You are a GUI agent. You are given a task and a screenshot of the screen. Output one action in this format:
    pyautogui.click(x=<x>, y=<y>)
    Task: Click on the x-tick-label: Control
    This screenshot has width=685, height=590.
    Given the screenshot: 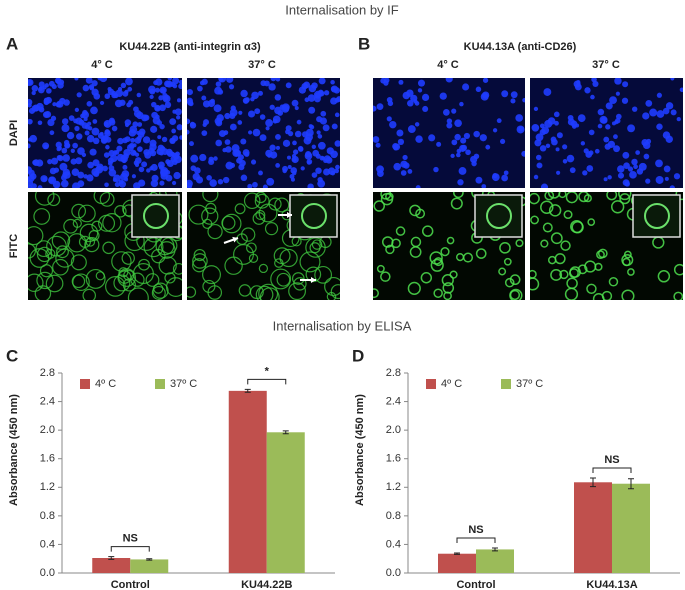 What is the action you would take?
    pyautogui.click(x=130, y=584)
    